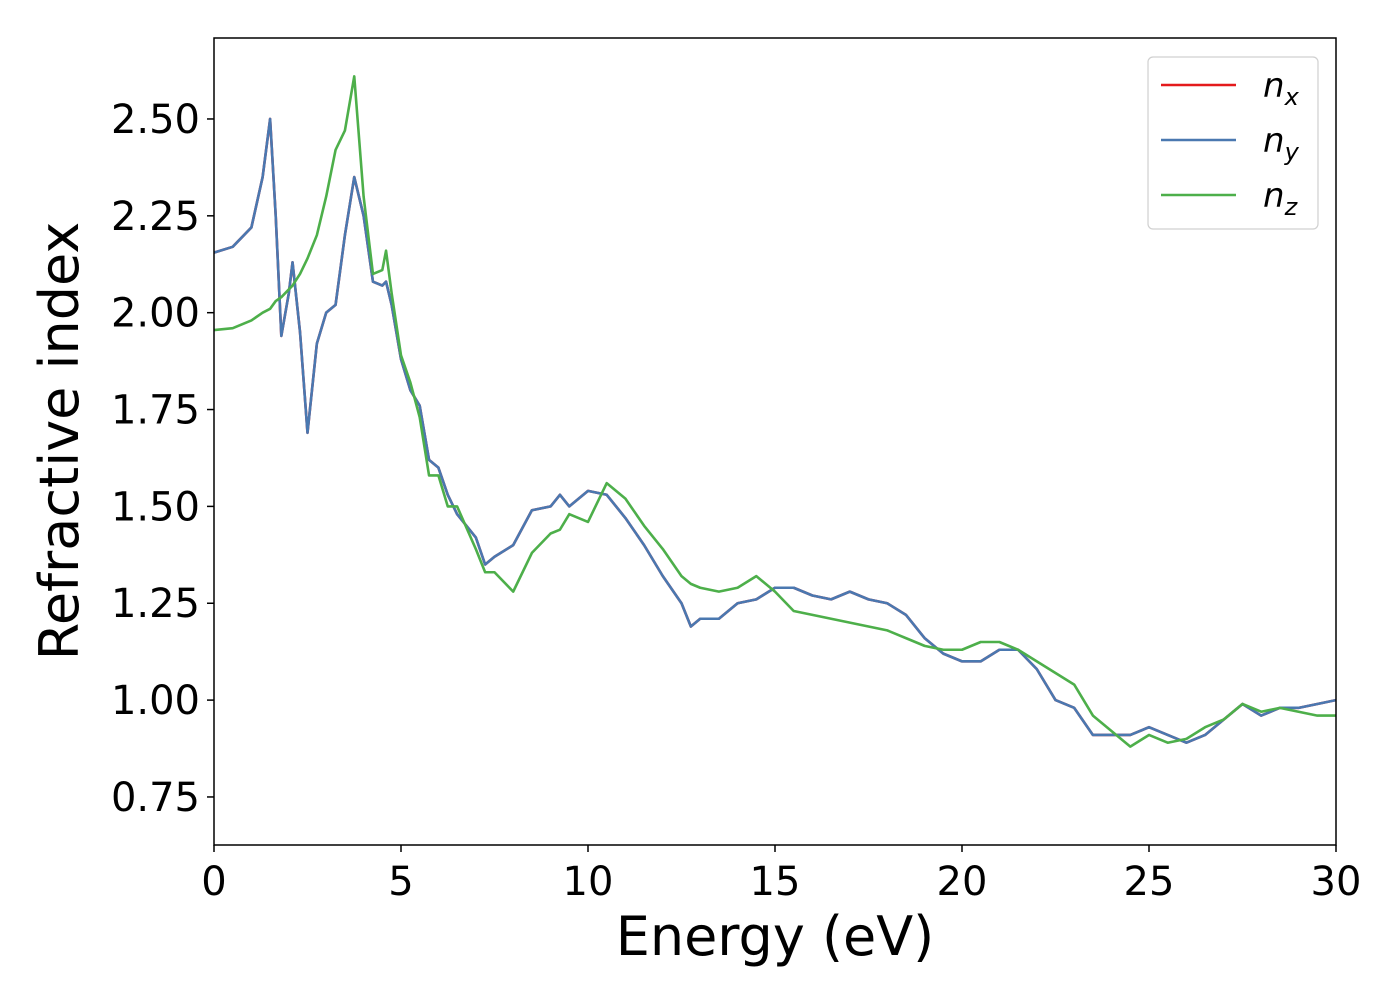  Describe the element at coordinates (775, 936) in the screenshot. I see `x-axis-label: Energy (eV)` at that location.